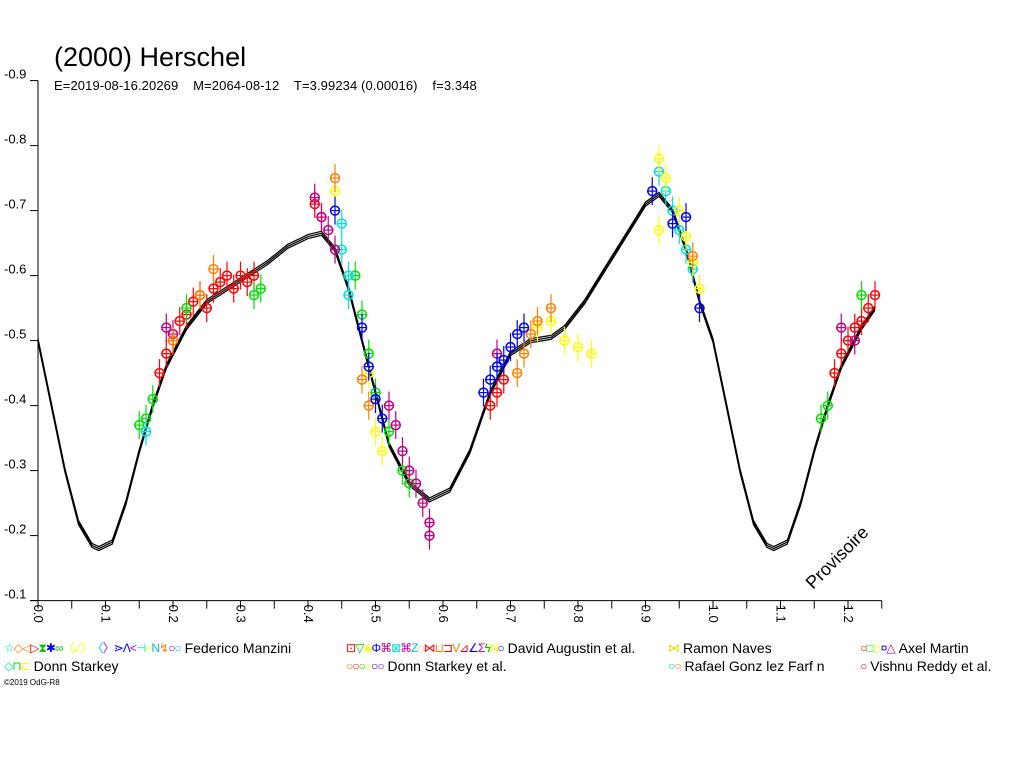 This screenshot has width=1024, height=768. I want to click on legend-entry: ○ ○ ○ ○ ○ ○ Donn Starkey et al., so click(506, 666).